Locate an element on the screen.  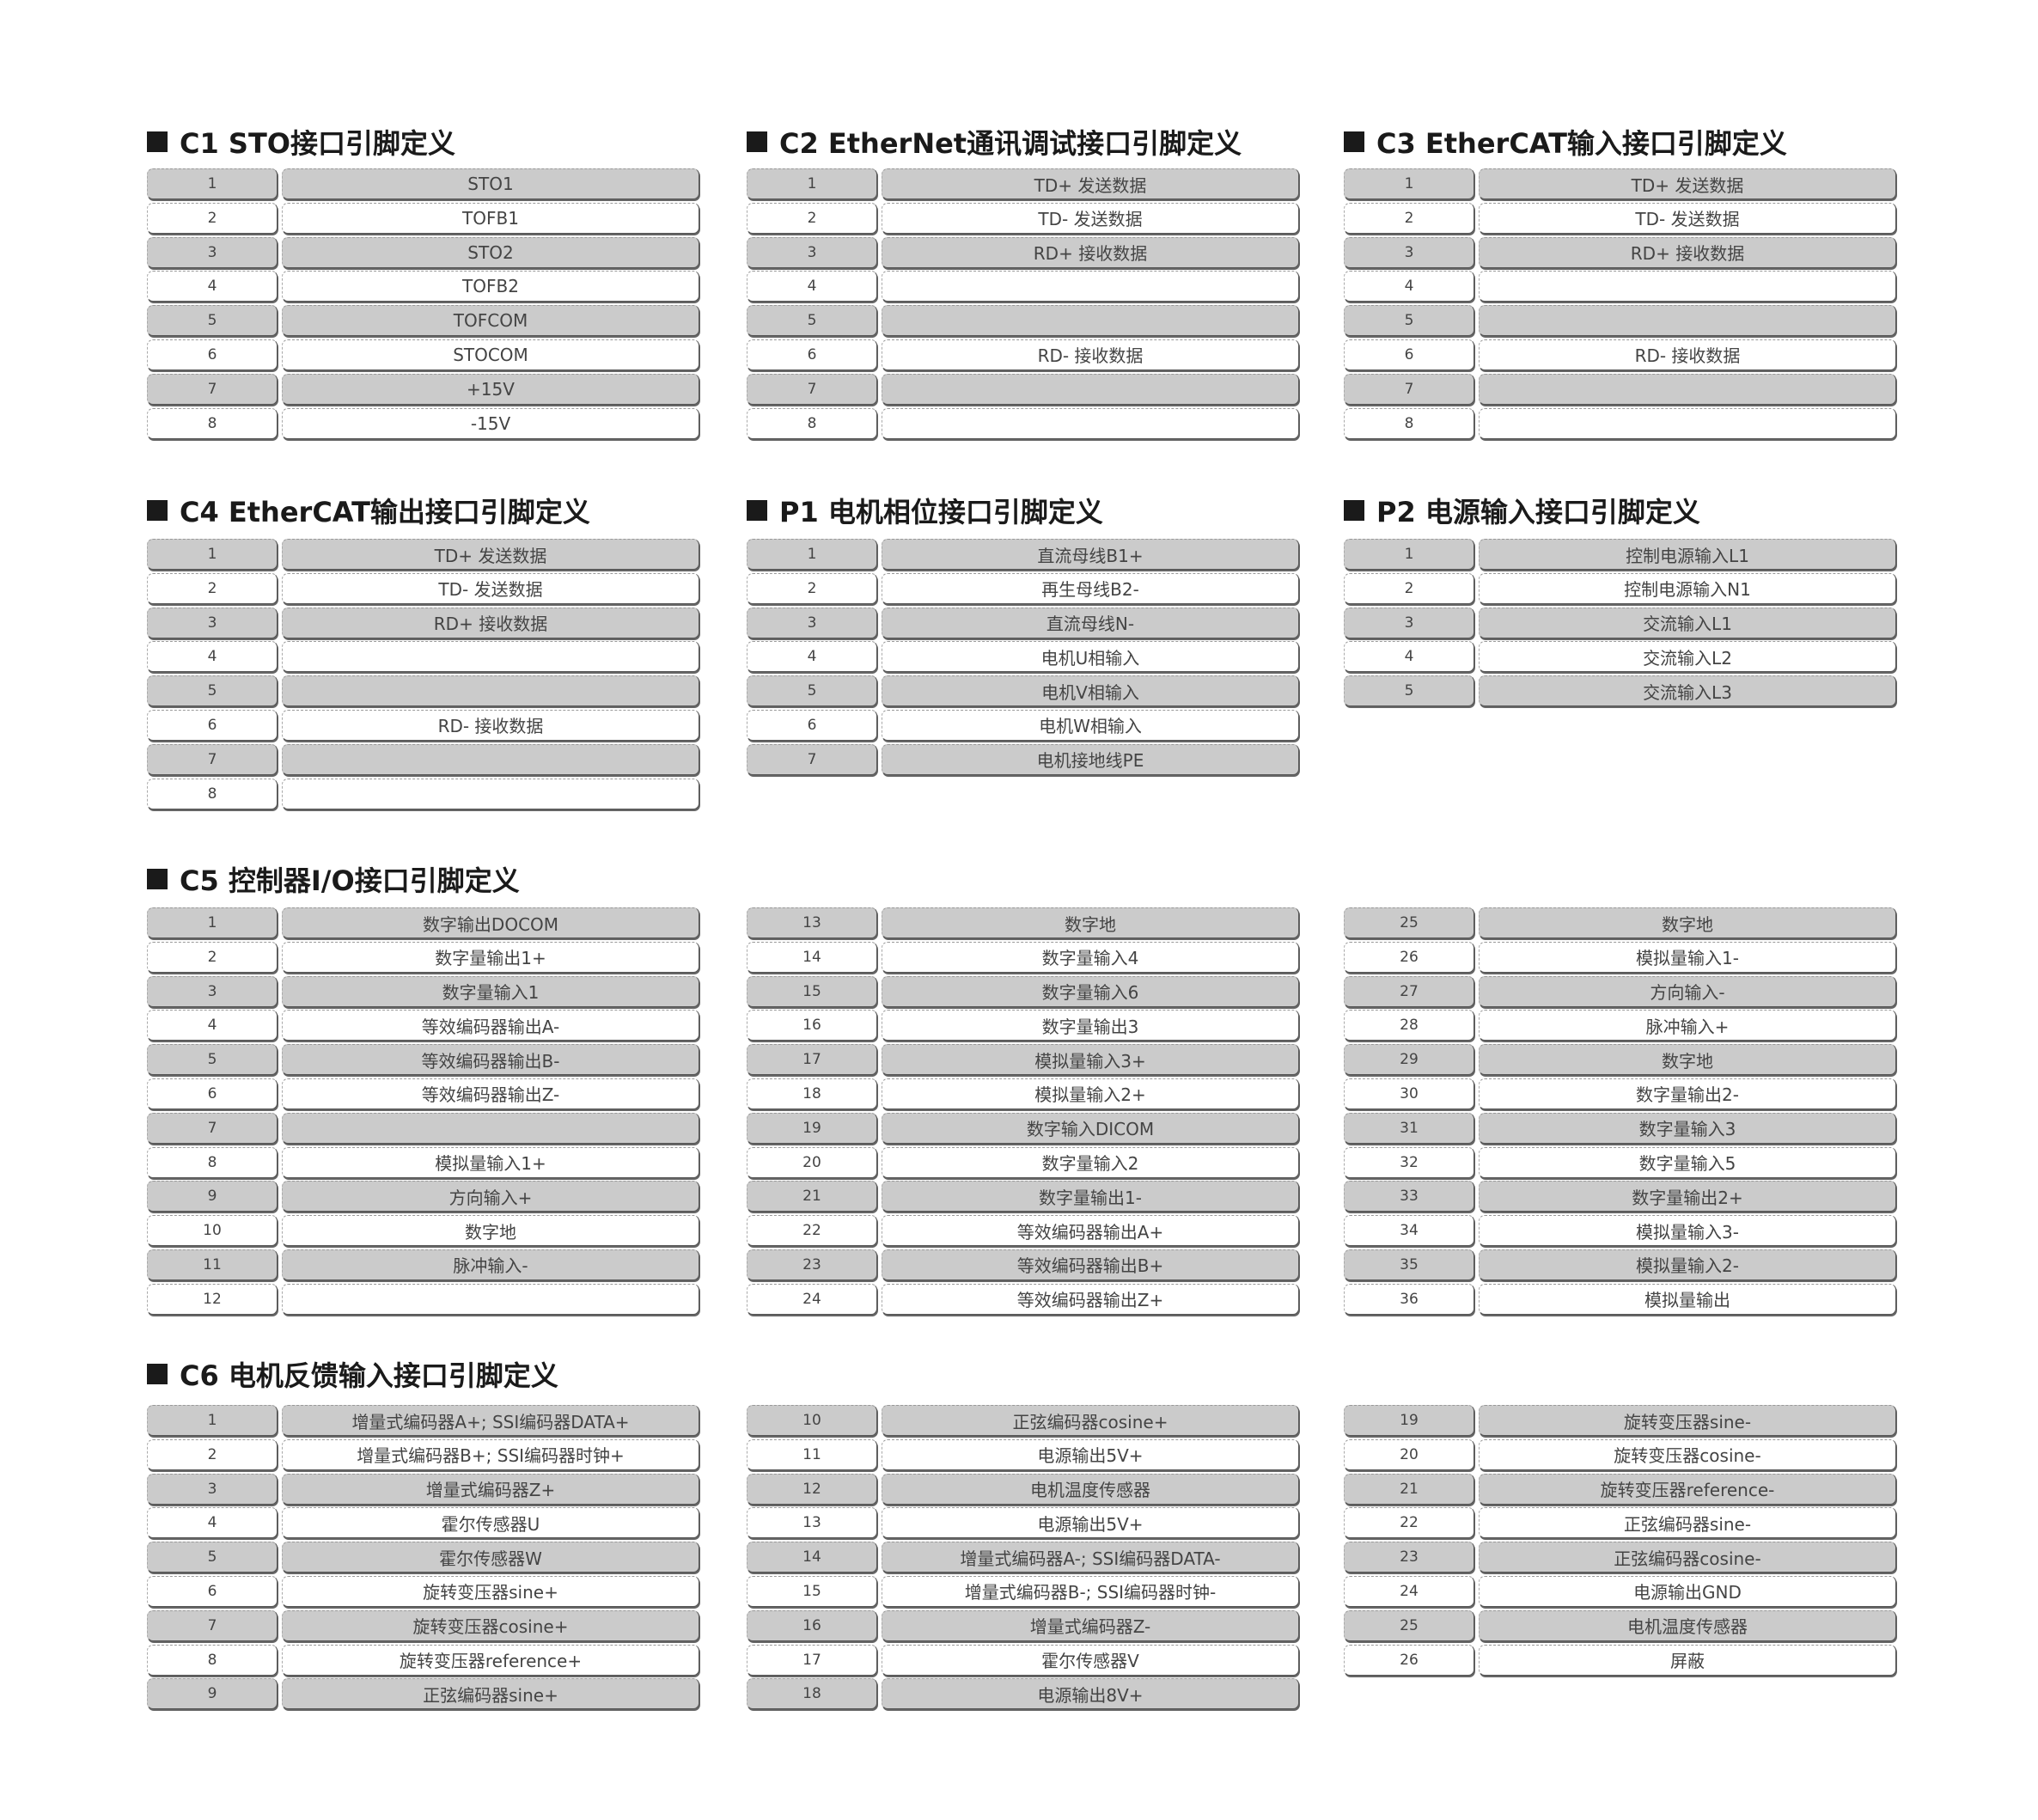
table-row: 1 TD+ 发送数据 is located at coordinates (423, 555).